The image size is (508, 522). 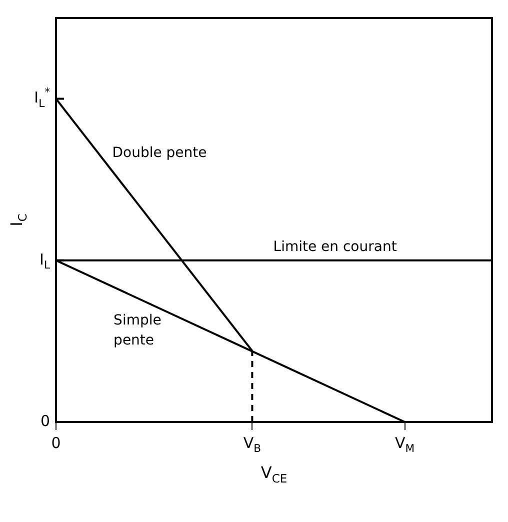 I want to click on series-label: Double pente, so click(x=159, y=152).